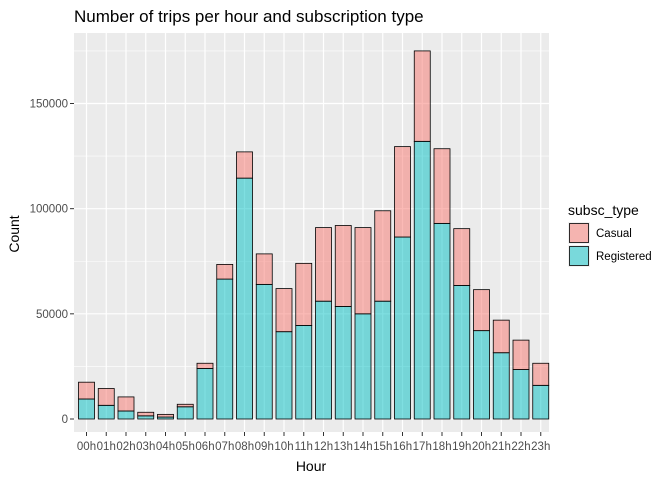 This screenshot has height=480, width=672. I want to click on legend-label-casual: Casual, so click(614, 234).